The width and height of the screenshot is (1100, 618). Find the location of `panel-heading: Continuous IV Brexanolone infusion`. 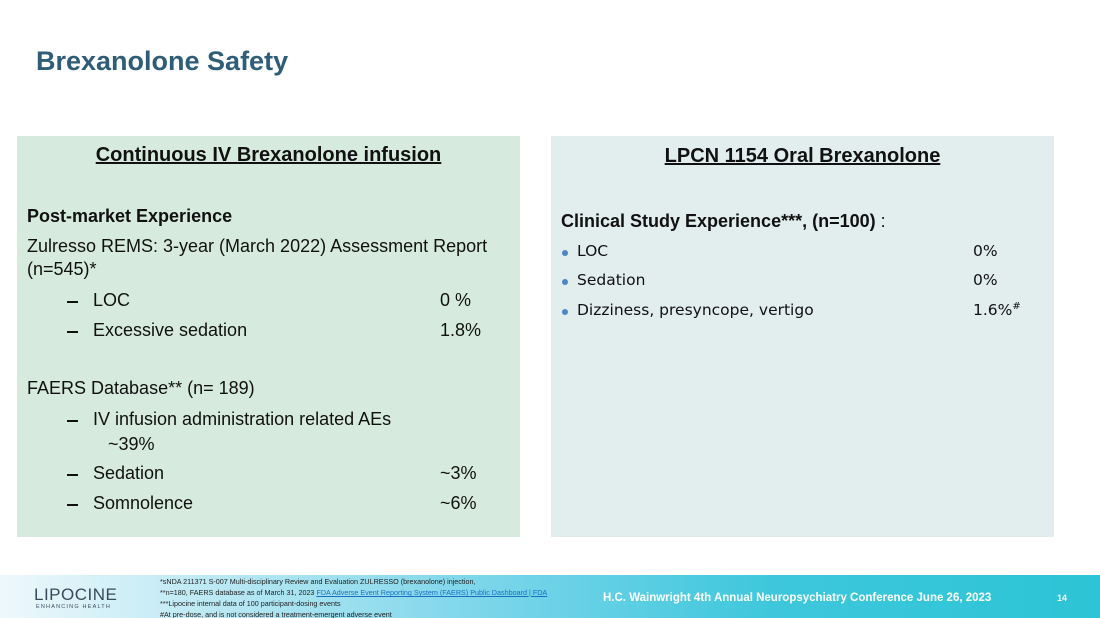

panel-heading: Continuous IV Brexanolone infusion is located at coordinates (268, 155).